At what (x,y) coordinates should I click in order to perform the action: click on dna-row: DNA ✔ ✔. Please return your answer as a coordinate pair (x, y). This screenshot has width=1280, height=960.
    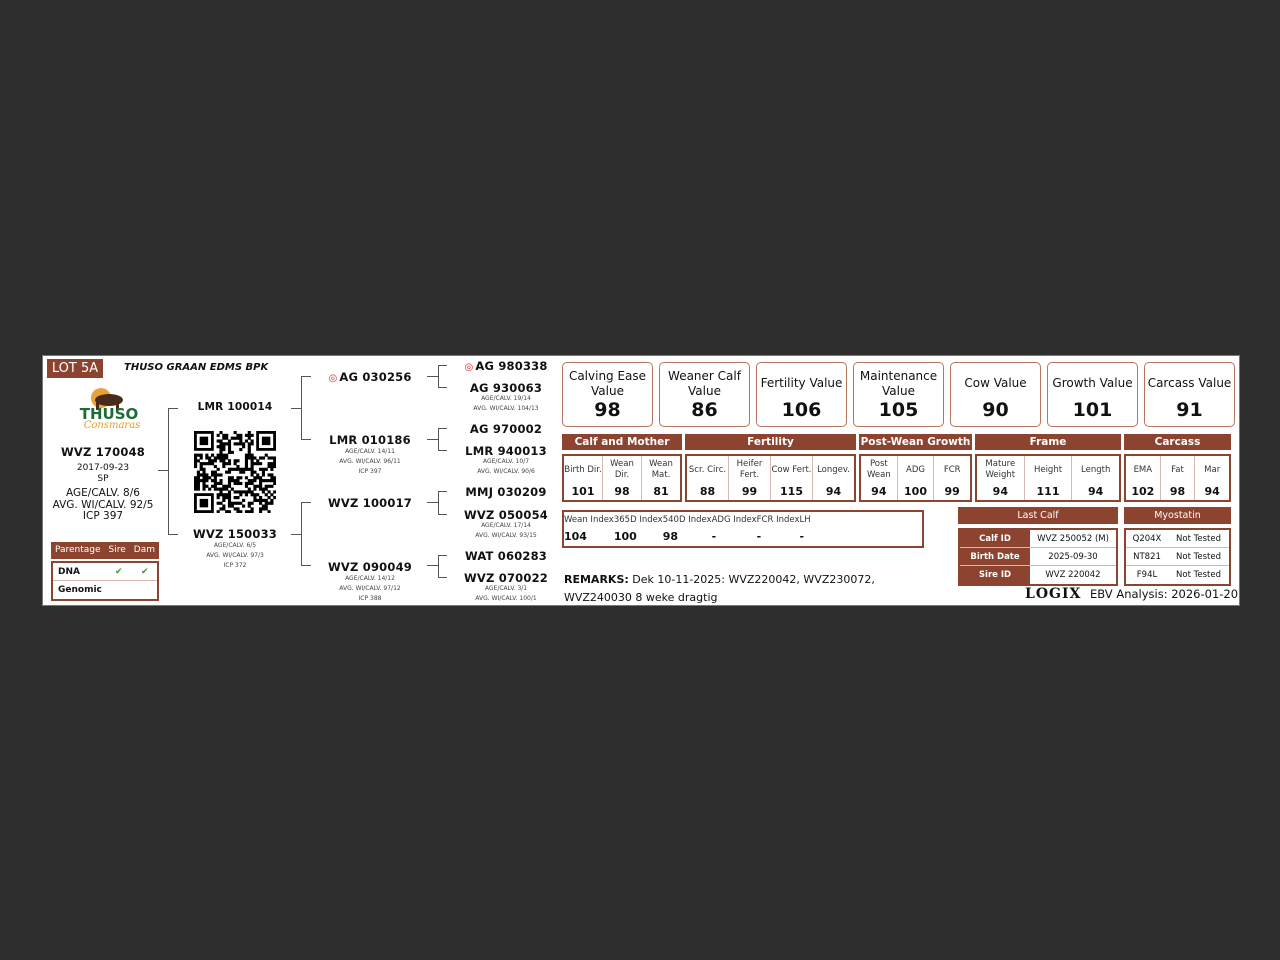
    Looking at the image, I should click on (105, 572).